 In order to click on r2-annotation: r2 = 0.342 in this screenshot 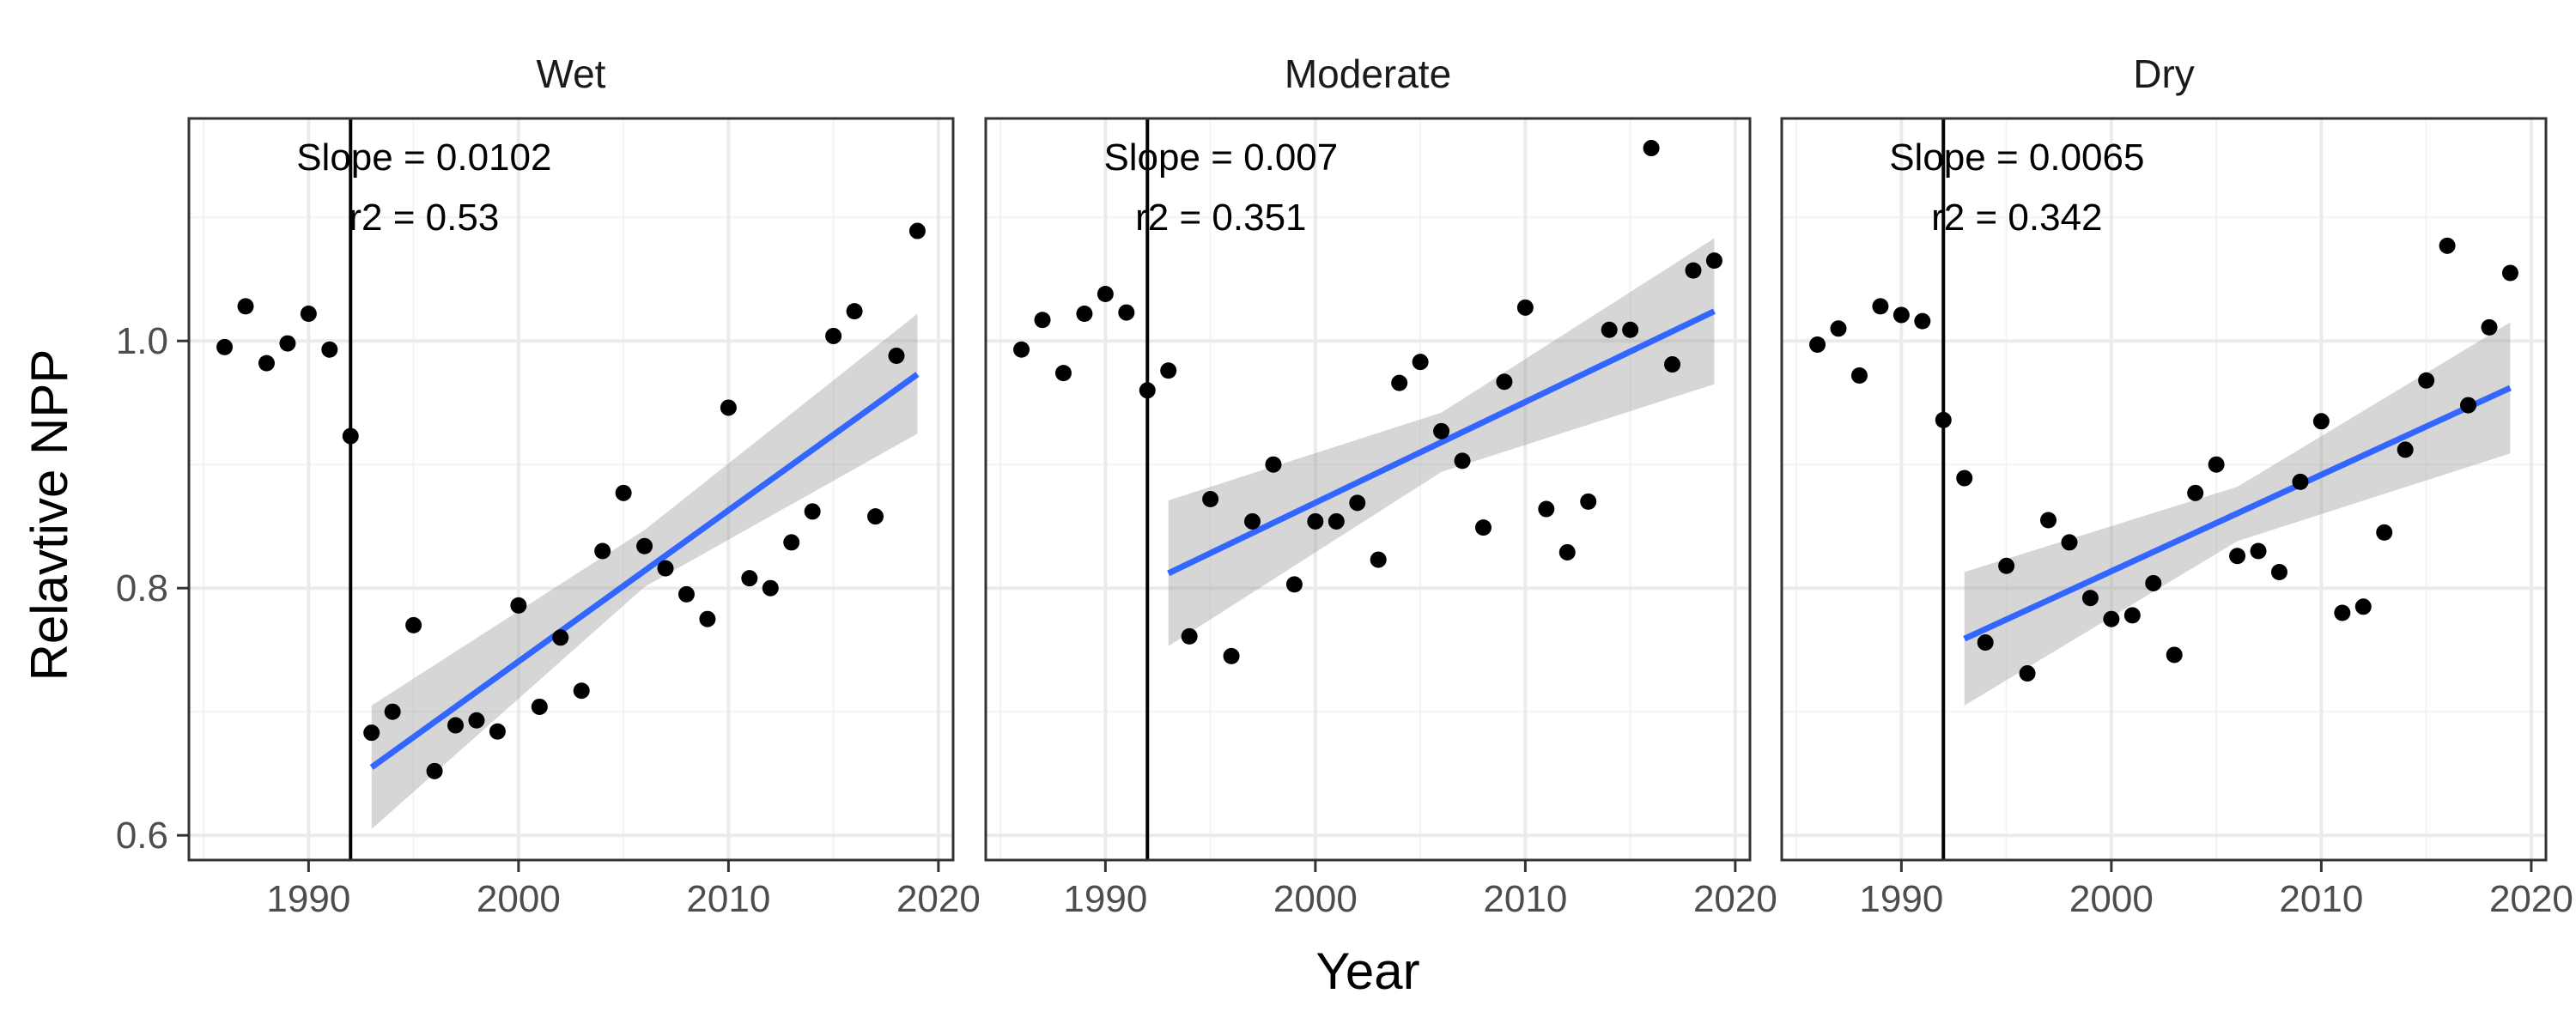, I will do `click(2017, 218)`.